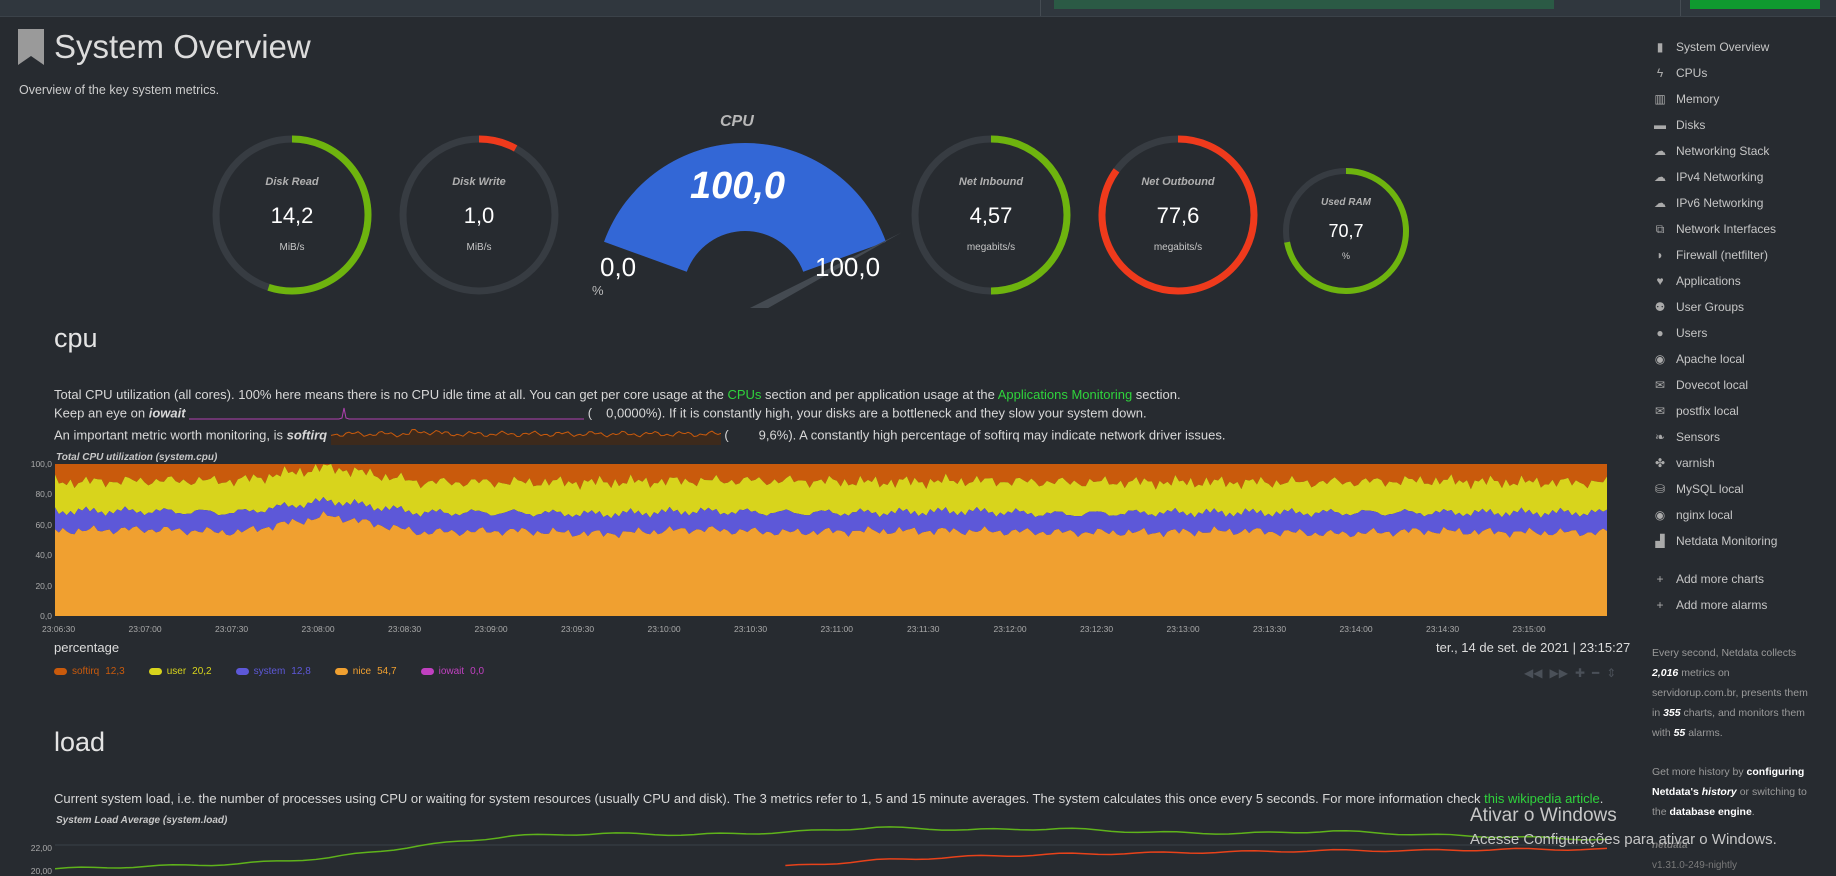 This screenshot has width=1836, height=876. What do you see at coordinates (1742, 177) in the screenshot?
I see `sidebar-item-ipv4-networking: ☁ IPv4 Networking` at bounding box center [1742, 177].